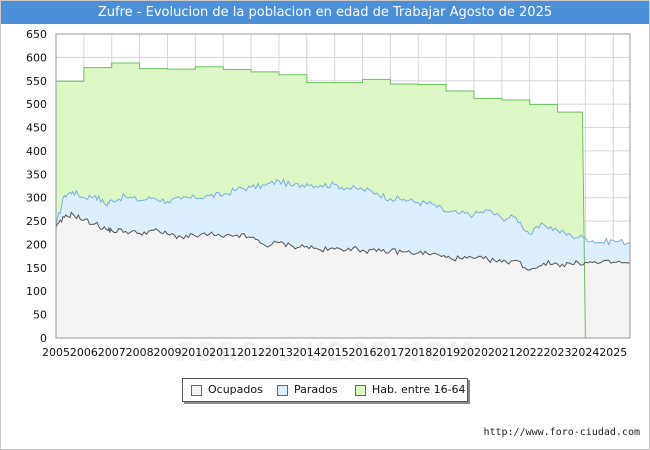 The width and height of the screenshot is (650, 450). Describe the element at coordinates (502, 352) in the screenshot. I see `x-tick-label: 2021` at that location.